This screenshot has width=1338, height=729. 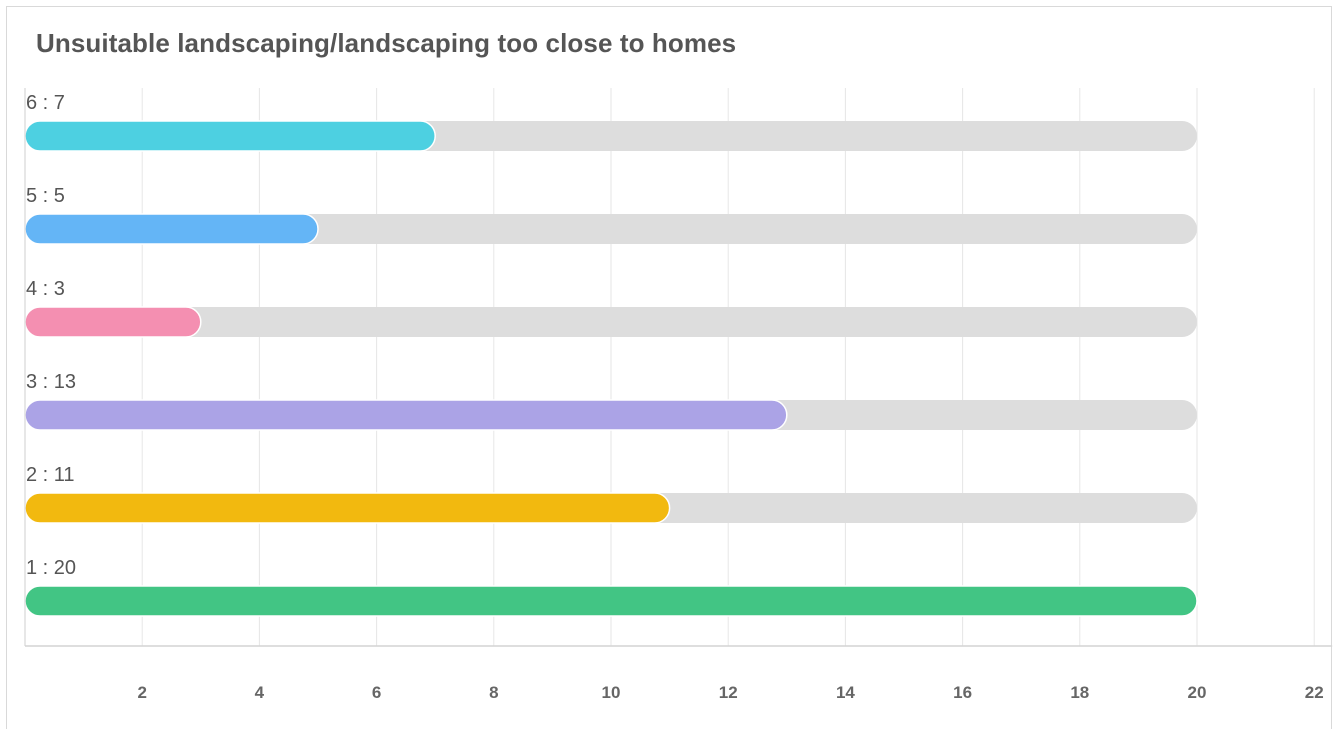 I want to click on bar-label-1: 1 : 20, so click(x=51, y=568).